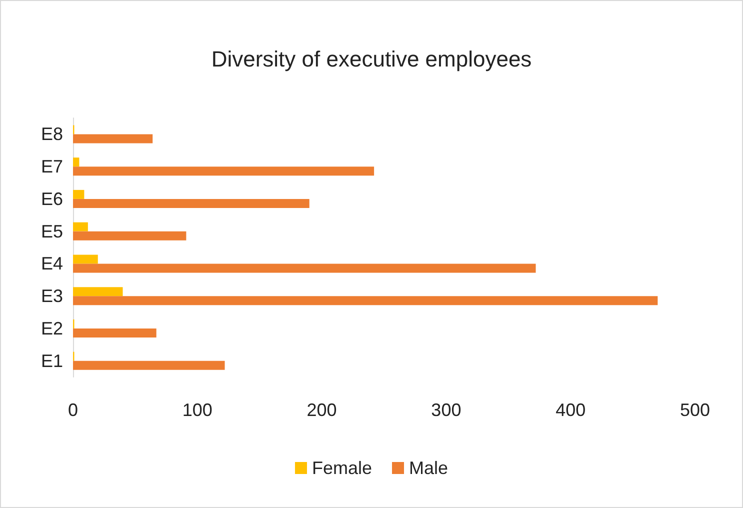  I want to click on x-tick-label: 200, so click(321, 410).